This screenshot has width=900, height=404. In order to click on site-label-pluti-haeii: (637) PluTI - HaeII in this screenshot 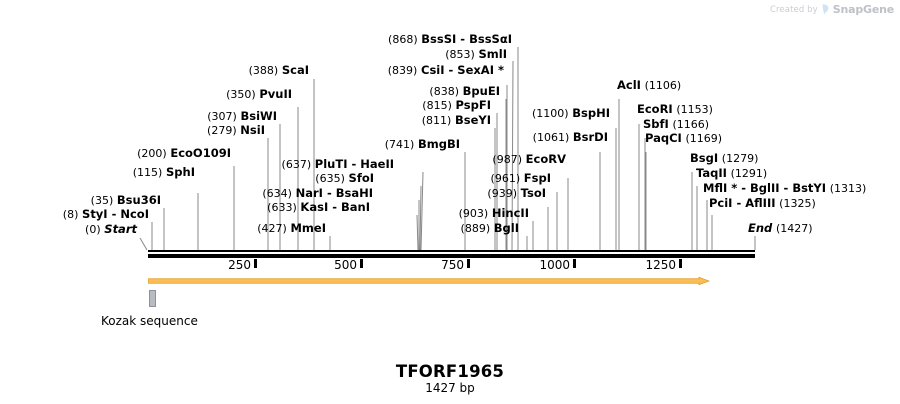, I will do `click(337, 164)`.